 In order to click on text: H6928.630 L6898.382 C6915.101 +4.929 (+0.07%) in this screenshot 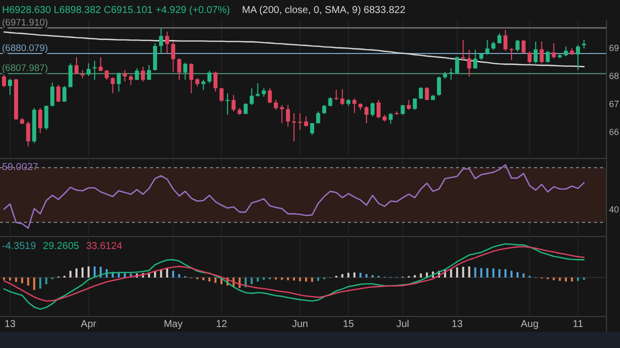, I will do `click(116, 10)`.